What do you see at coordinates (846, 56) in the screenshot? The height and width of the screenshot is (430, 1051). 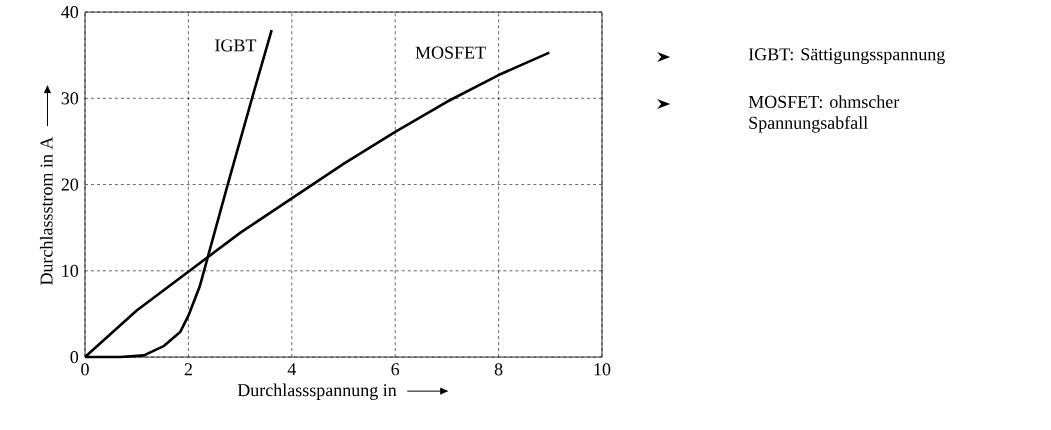 I see `text: IGBT: Sättigungsspannung` at bounding box center [846, 56].